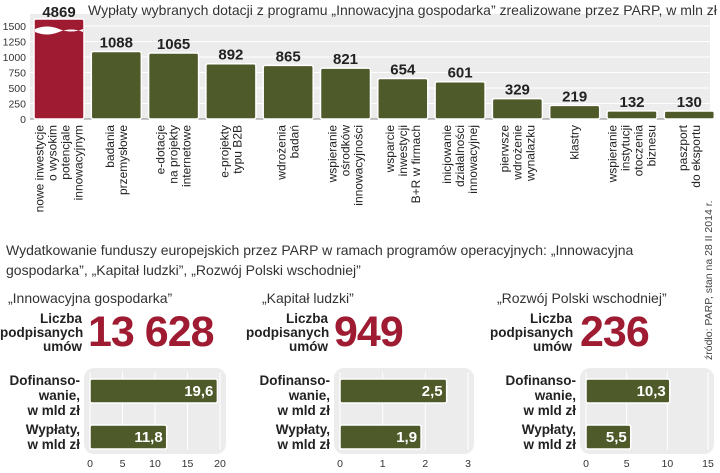 The height and width of the screenshot is (473, 720). Describe the element at coordinates (288, 56) in the screenshot. I see `bar-value-label: 865` at that location.